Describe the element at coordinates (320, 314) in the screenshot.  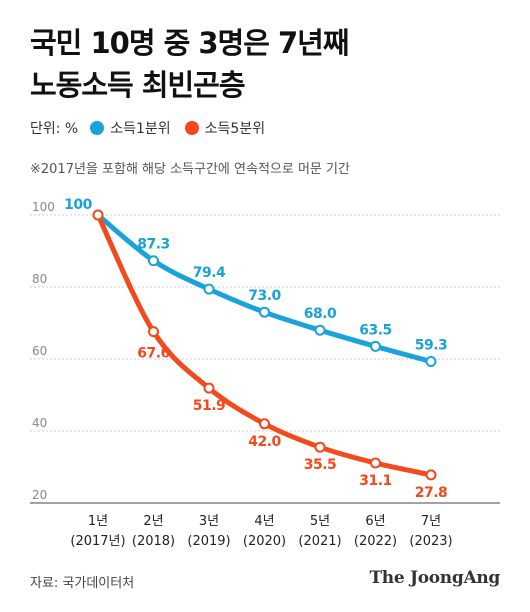
I see `data-label-quintile-1-5: 68.0` at that location.